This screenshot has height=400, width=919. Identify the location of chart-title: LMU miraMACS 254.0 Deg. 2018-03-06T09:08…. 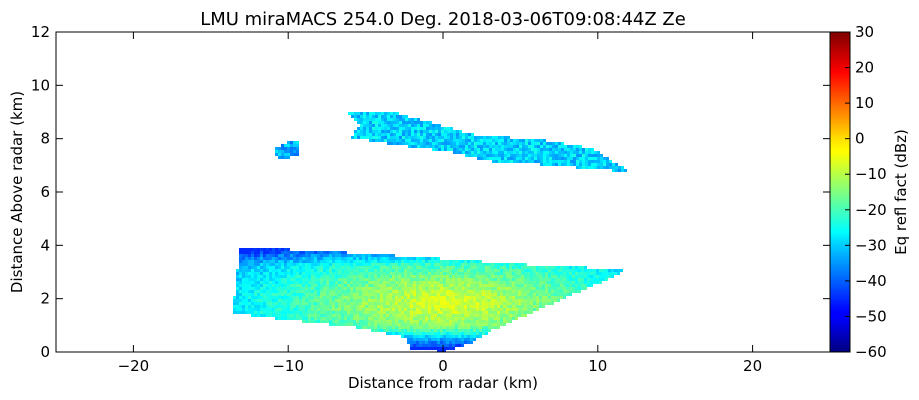
(443, 19).